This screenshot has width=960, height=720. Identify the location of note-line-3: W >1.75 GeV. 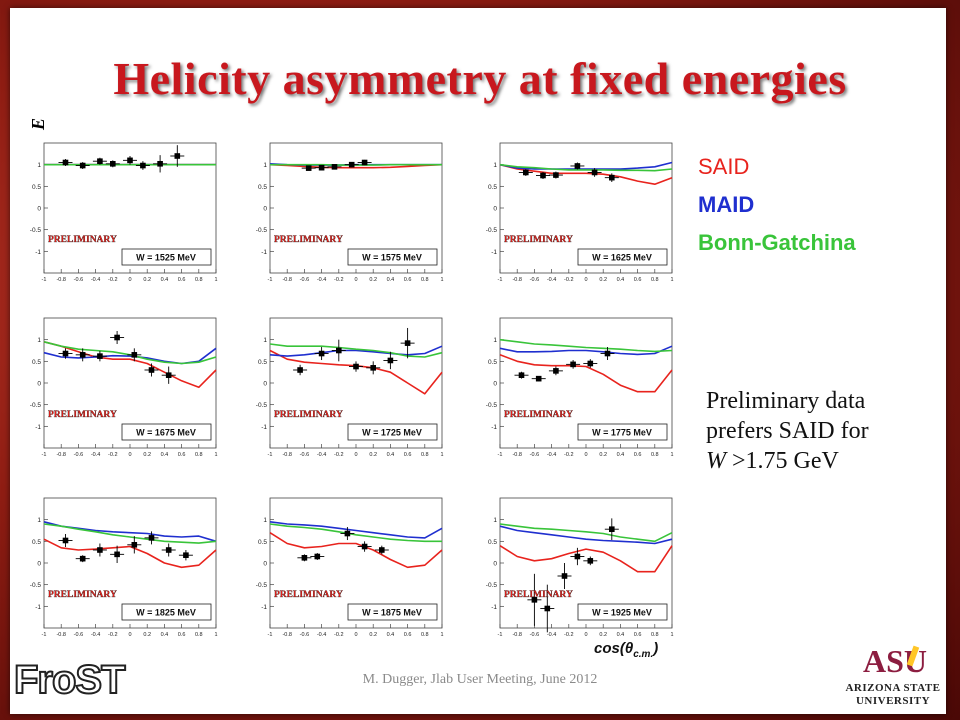
(826, 461).